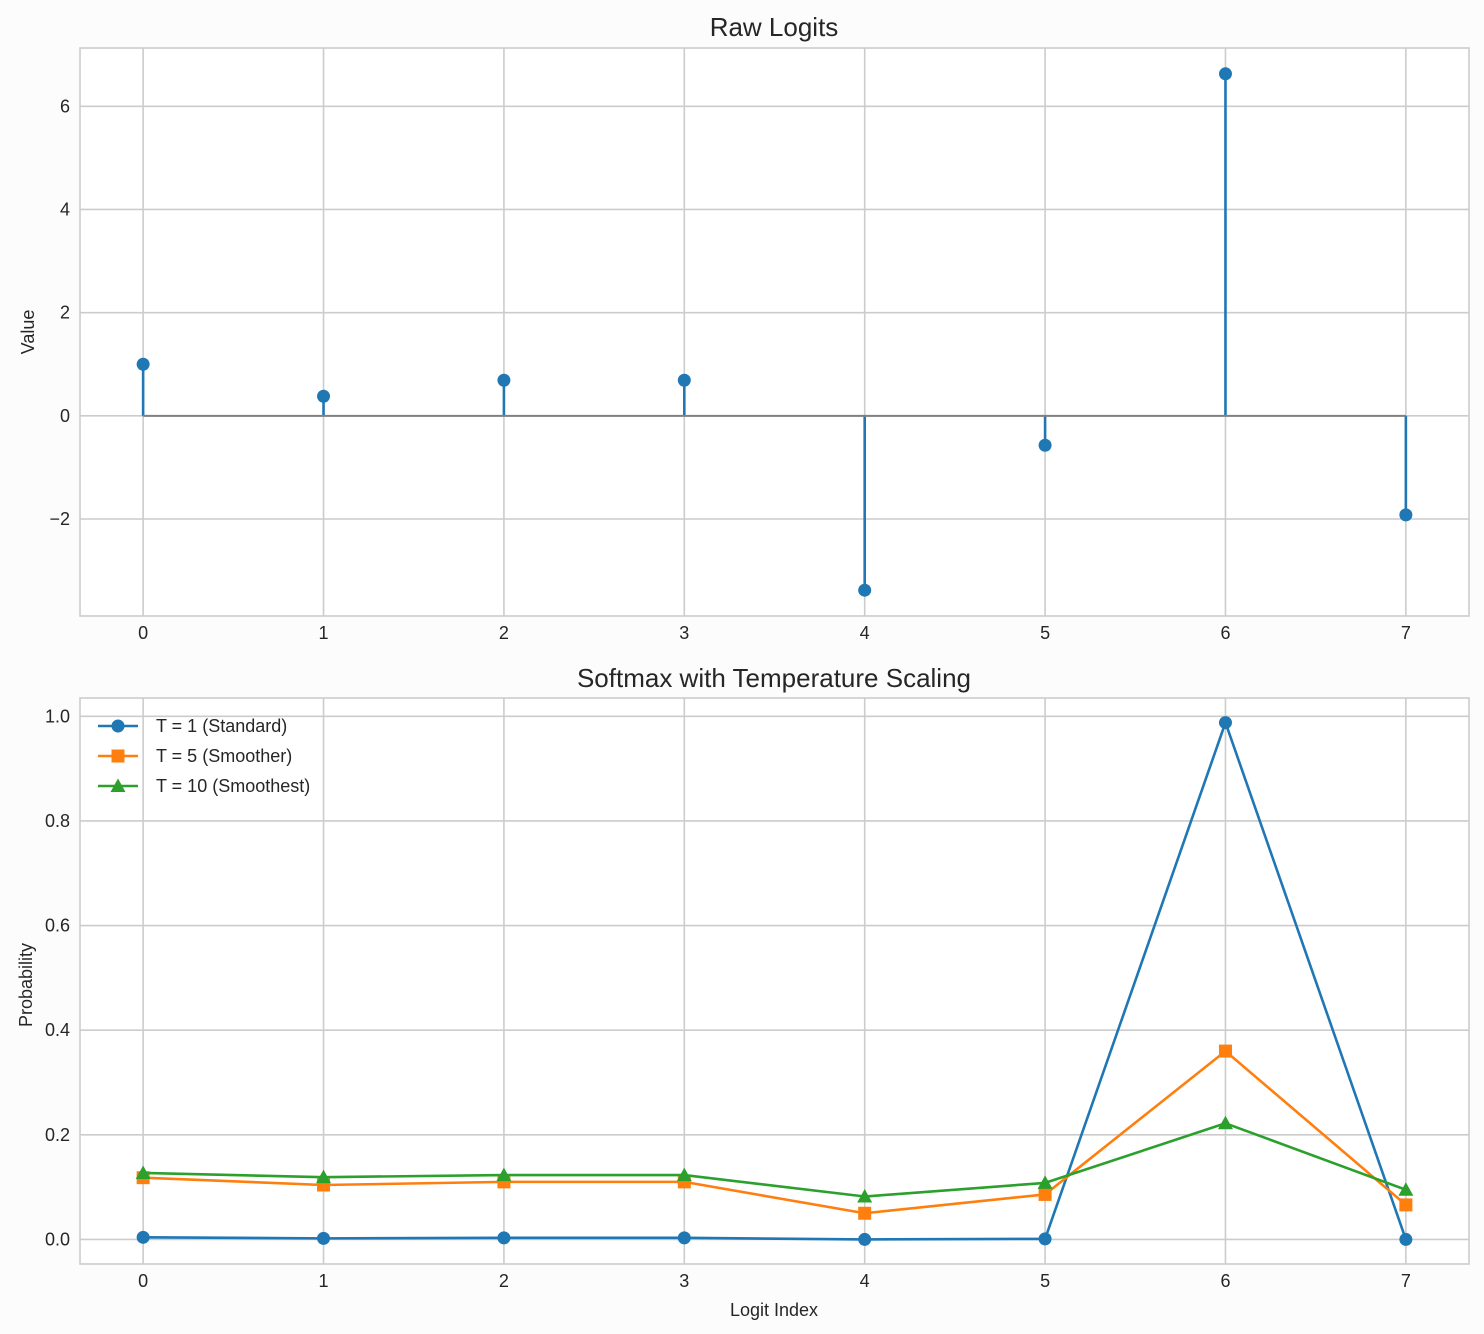  I want to click on y-tick-label: 0.8, so click(57, 821).